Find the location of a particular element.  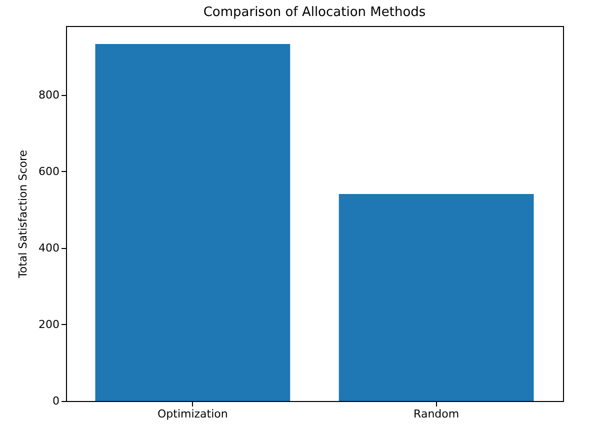

y-axis-title: Total Satisfaction Score is located at coordinates (23, 215).